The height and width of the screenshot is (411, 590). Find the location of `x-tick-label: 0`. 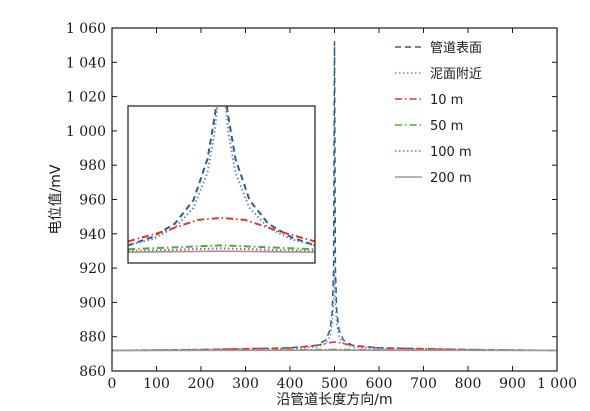

x-tick-label: 0 is located at coordinates (112, 384).